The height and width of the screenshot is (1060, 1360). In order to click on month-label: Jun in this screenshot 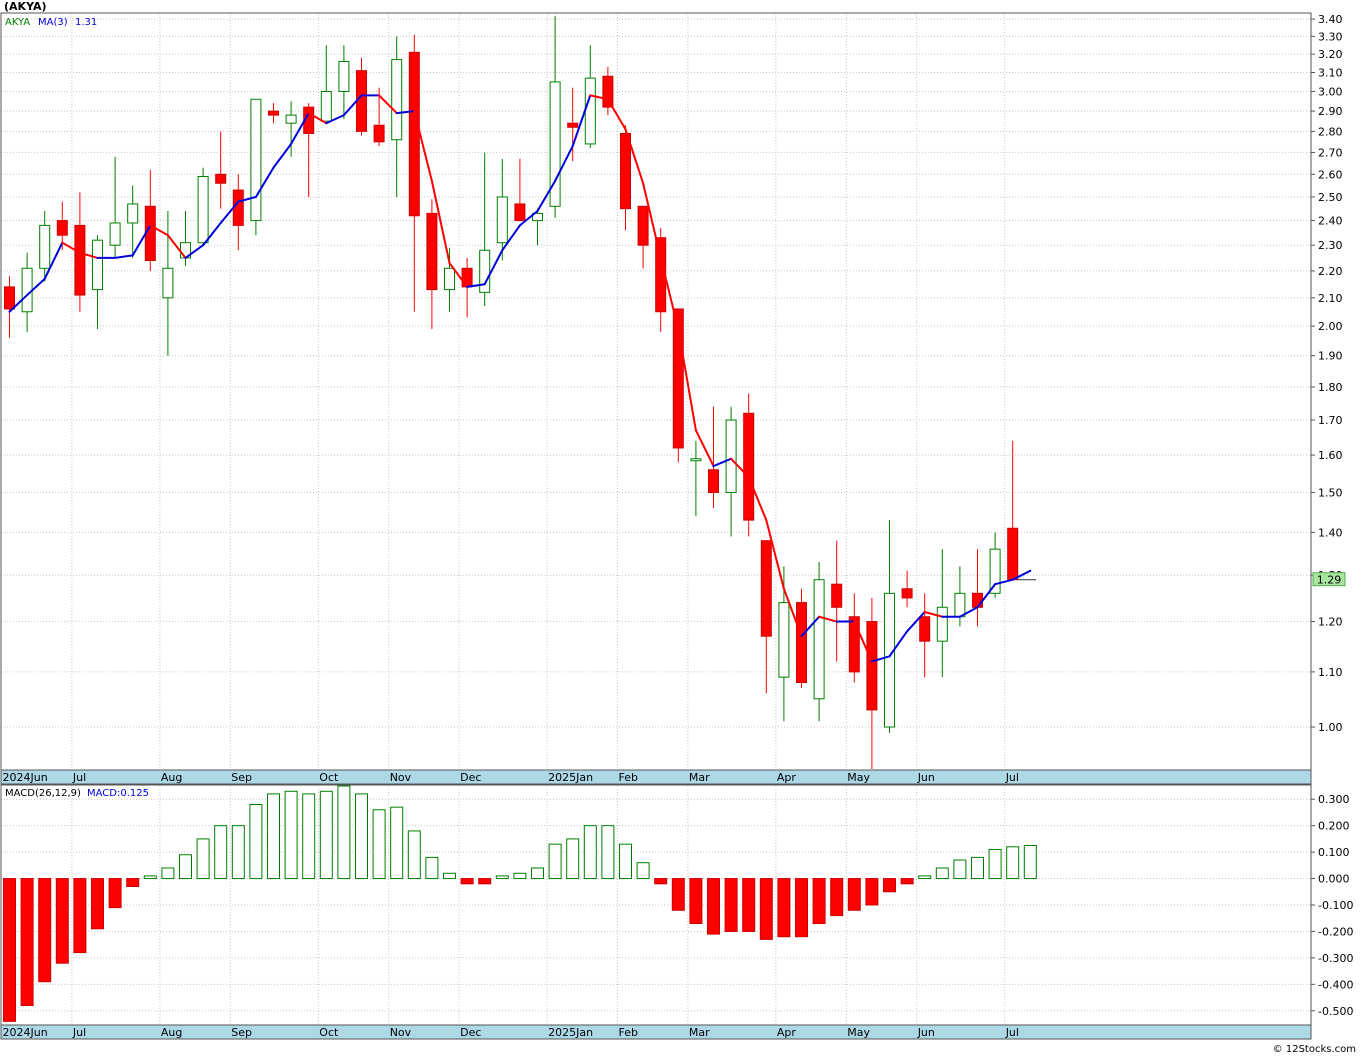, I will do `click(926, 1032)`.